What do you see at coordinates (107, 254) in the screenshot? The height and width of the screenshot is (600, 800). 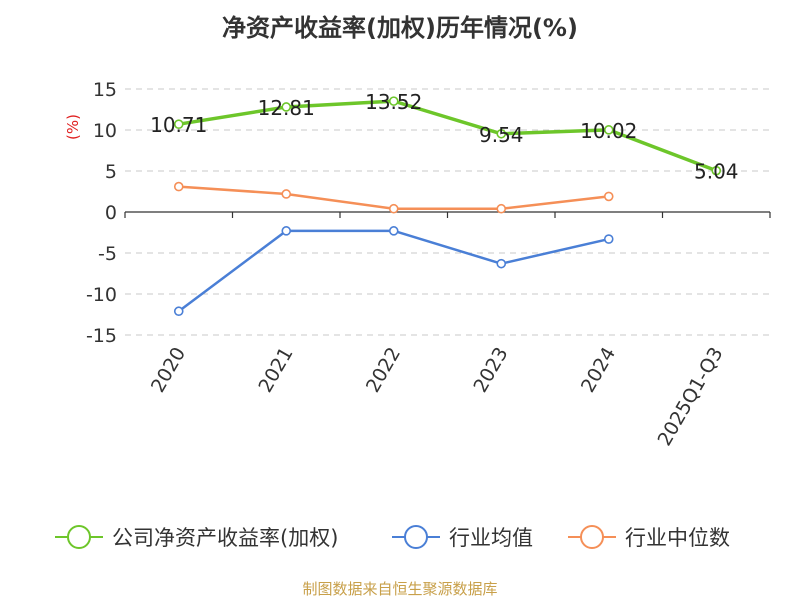 I see `y-tick-label: -5` at bounding box center [107, 254].